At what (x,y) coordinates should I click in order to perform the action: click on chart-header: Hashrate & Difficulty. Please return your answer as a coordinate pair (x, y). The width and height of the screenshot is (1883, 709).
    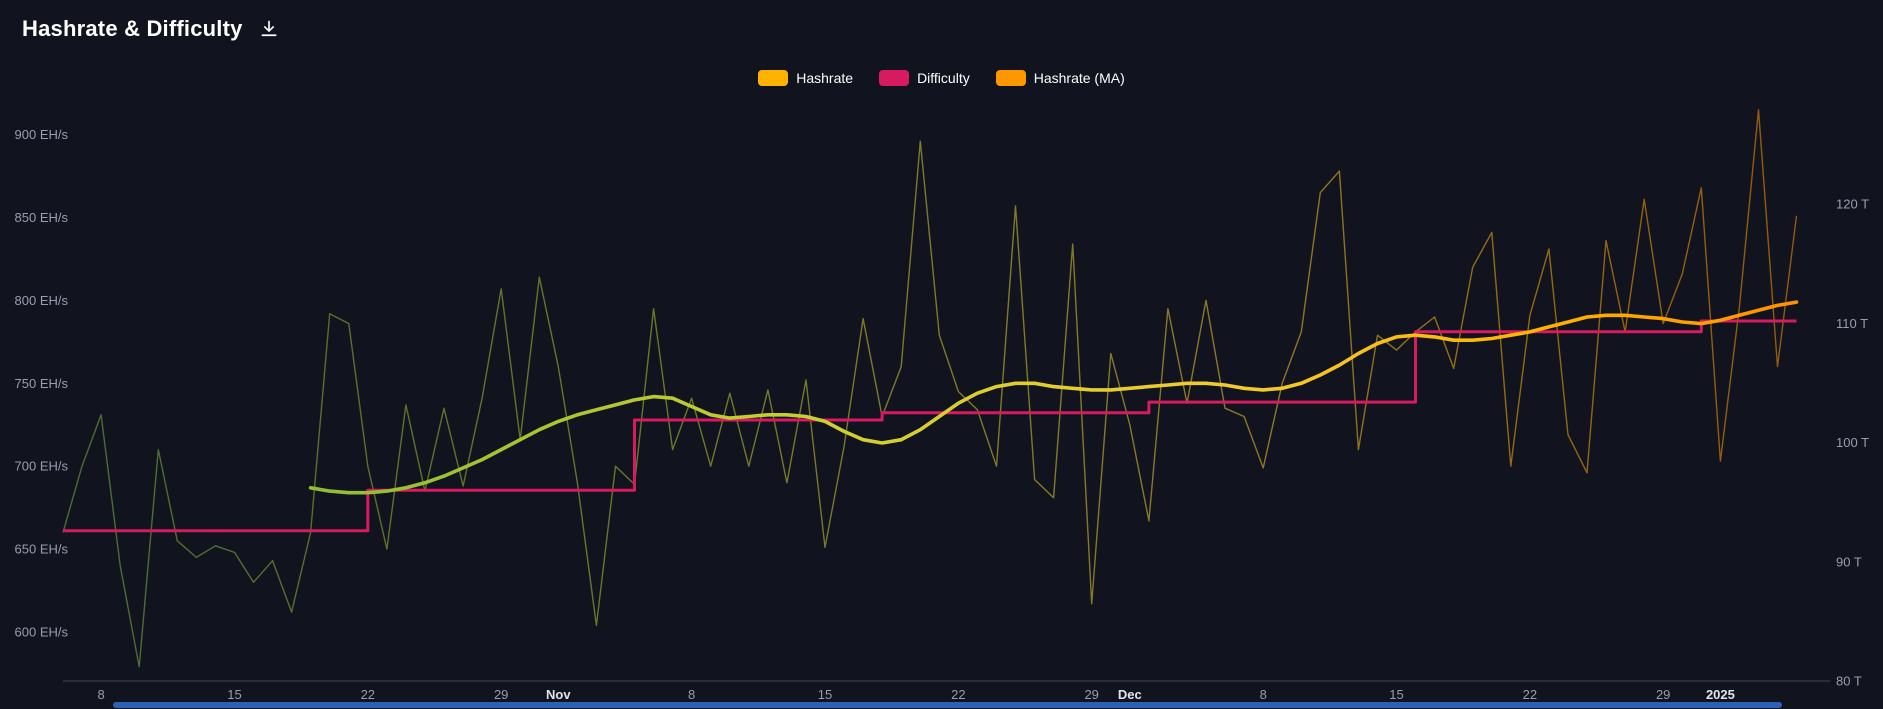
    Looking at the image, I should click on (151, 29).